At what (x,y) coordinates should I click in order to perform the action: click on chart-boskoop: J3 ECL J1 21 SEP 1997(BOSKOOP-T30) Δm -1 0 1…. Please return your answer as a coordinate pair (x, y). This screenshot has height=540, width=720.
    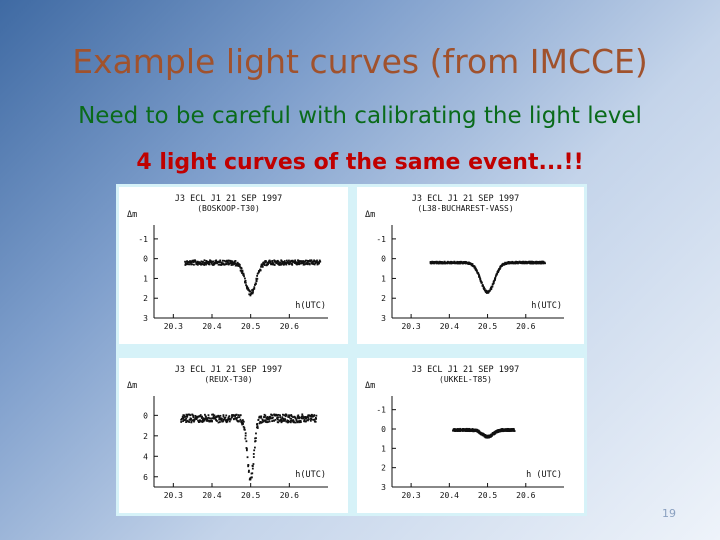
    Looking at the image, I should click on (227, 262).